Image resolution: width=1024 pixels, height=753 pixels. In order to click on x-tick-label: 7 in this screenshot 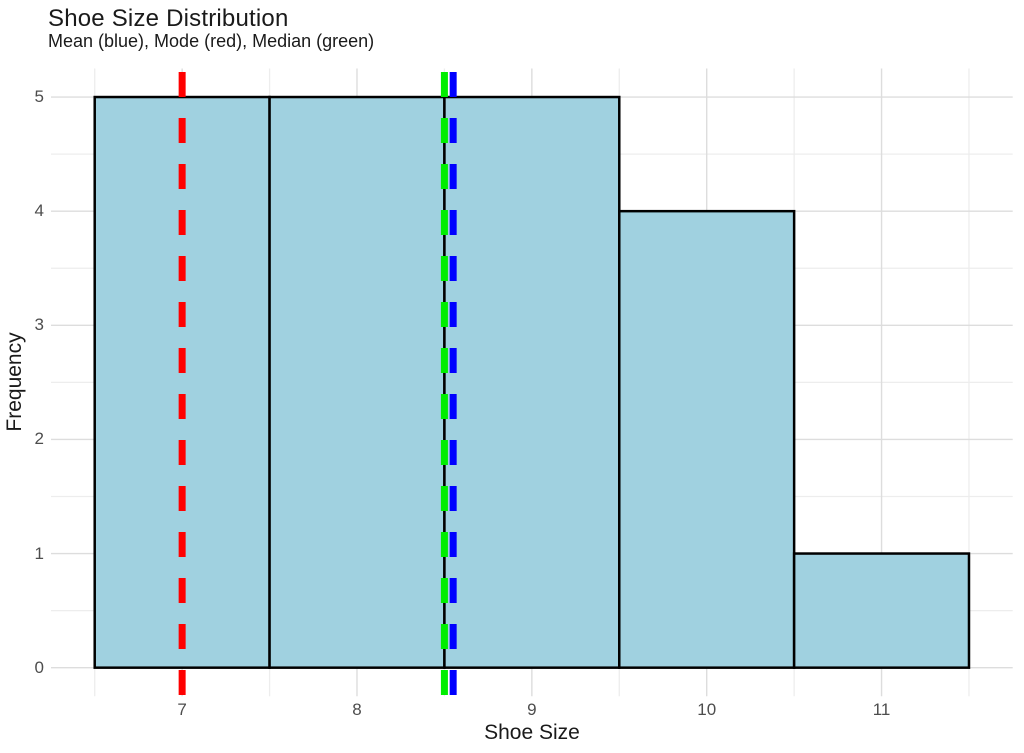, I will do `click(182, 709)`.